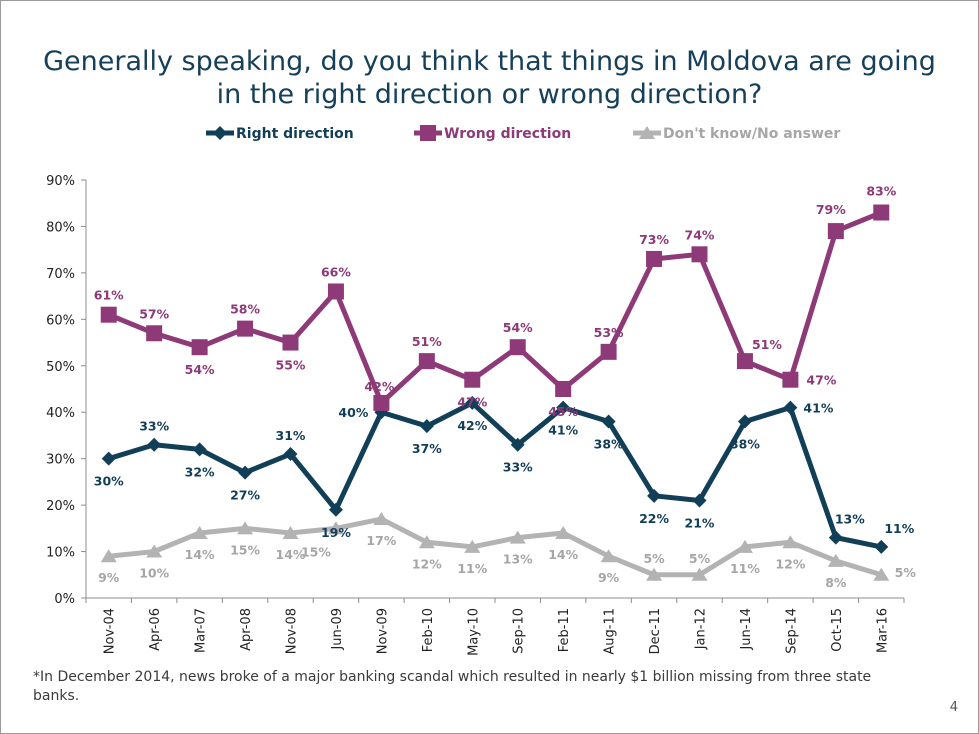 The width and height of the screenshot is (979, 734). I want to click on page-number: 4, so click(953, 707).